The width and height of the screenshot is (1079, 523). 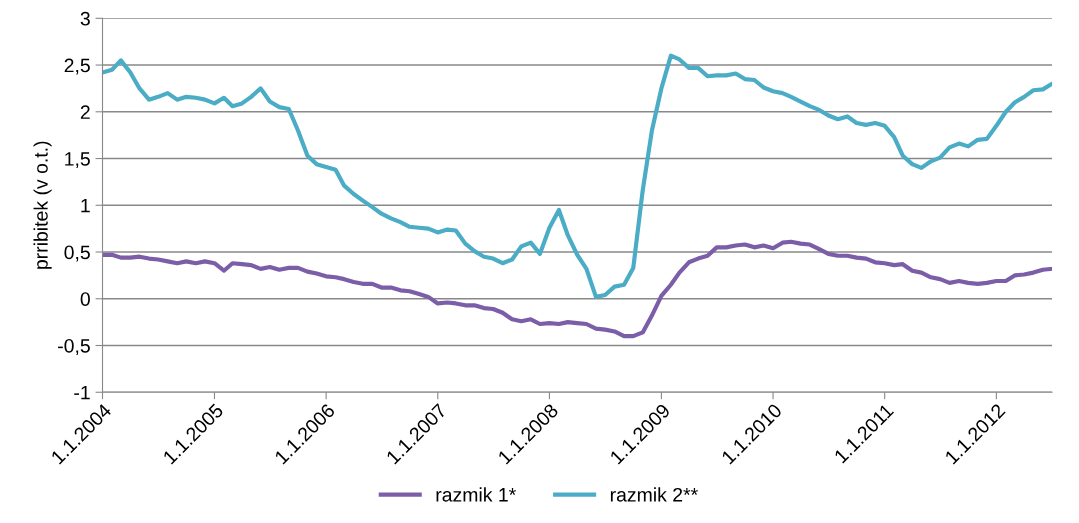 I want to click on y-tick-label: -1, so click(x=82, y=392).